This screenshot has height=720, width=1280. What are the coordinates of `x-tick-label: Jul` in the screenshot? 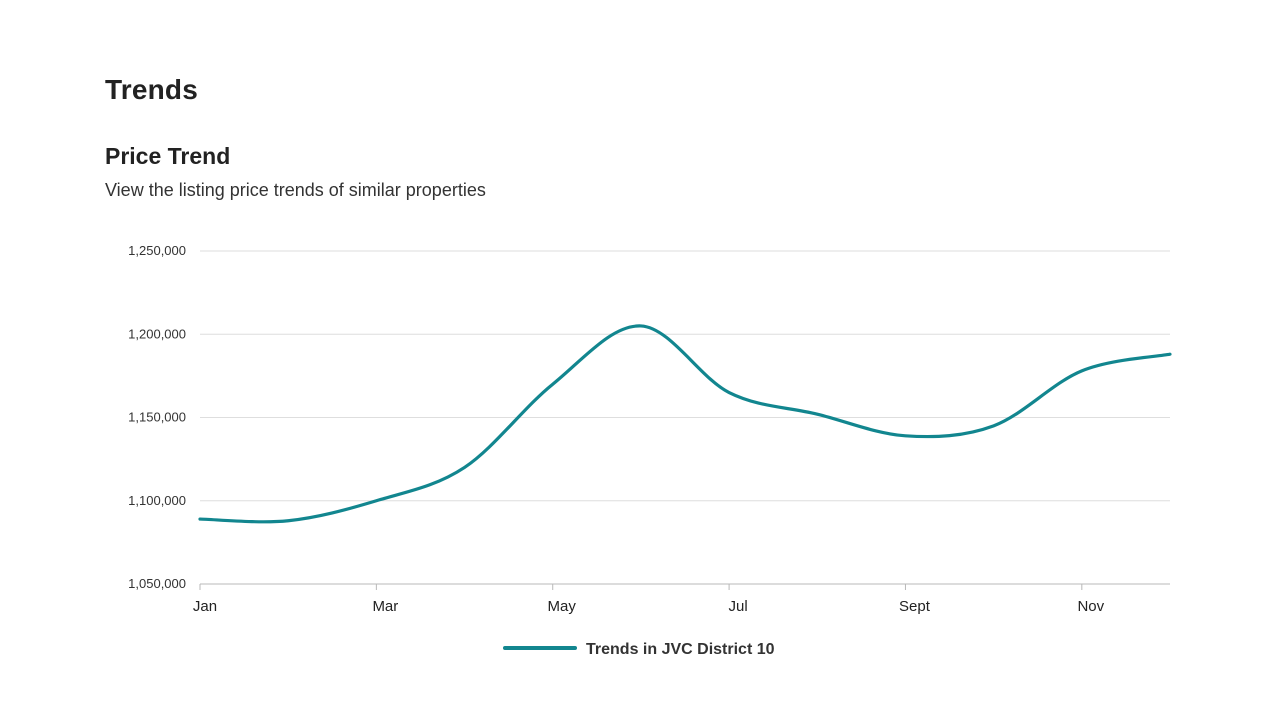 It's located at (737, 606).